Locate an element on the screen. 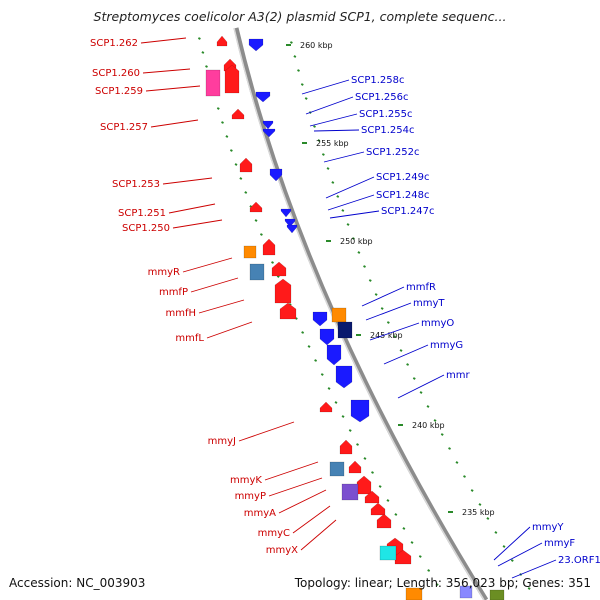 This screenshot has height=600, width=600. forward-gene-label: SCP1.262 is located at coordinates (114, 43).